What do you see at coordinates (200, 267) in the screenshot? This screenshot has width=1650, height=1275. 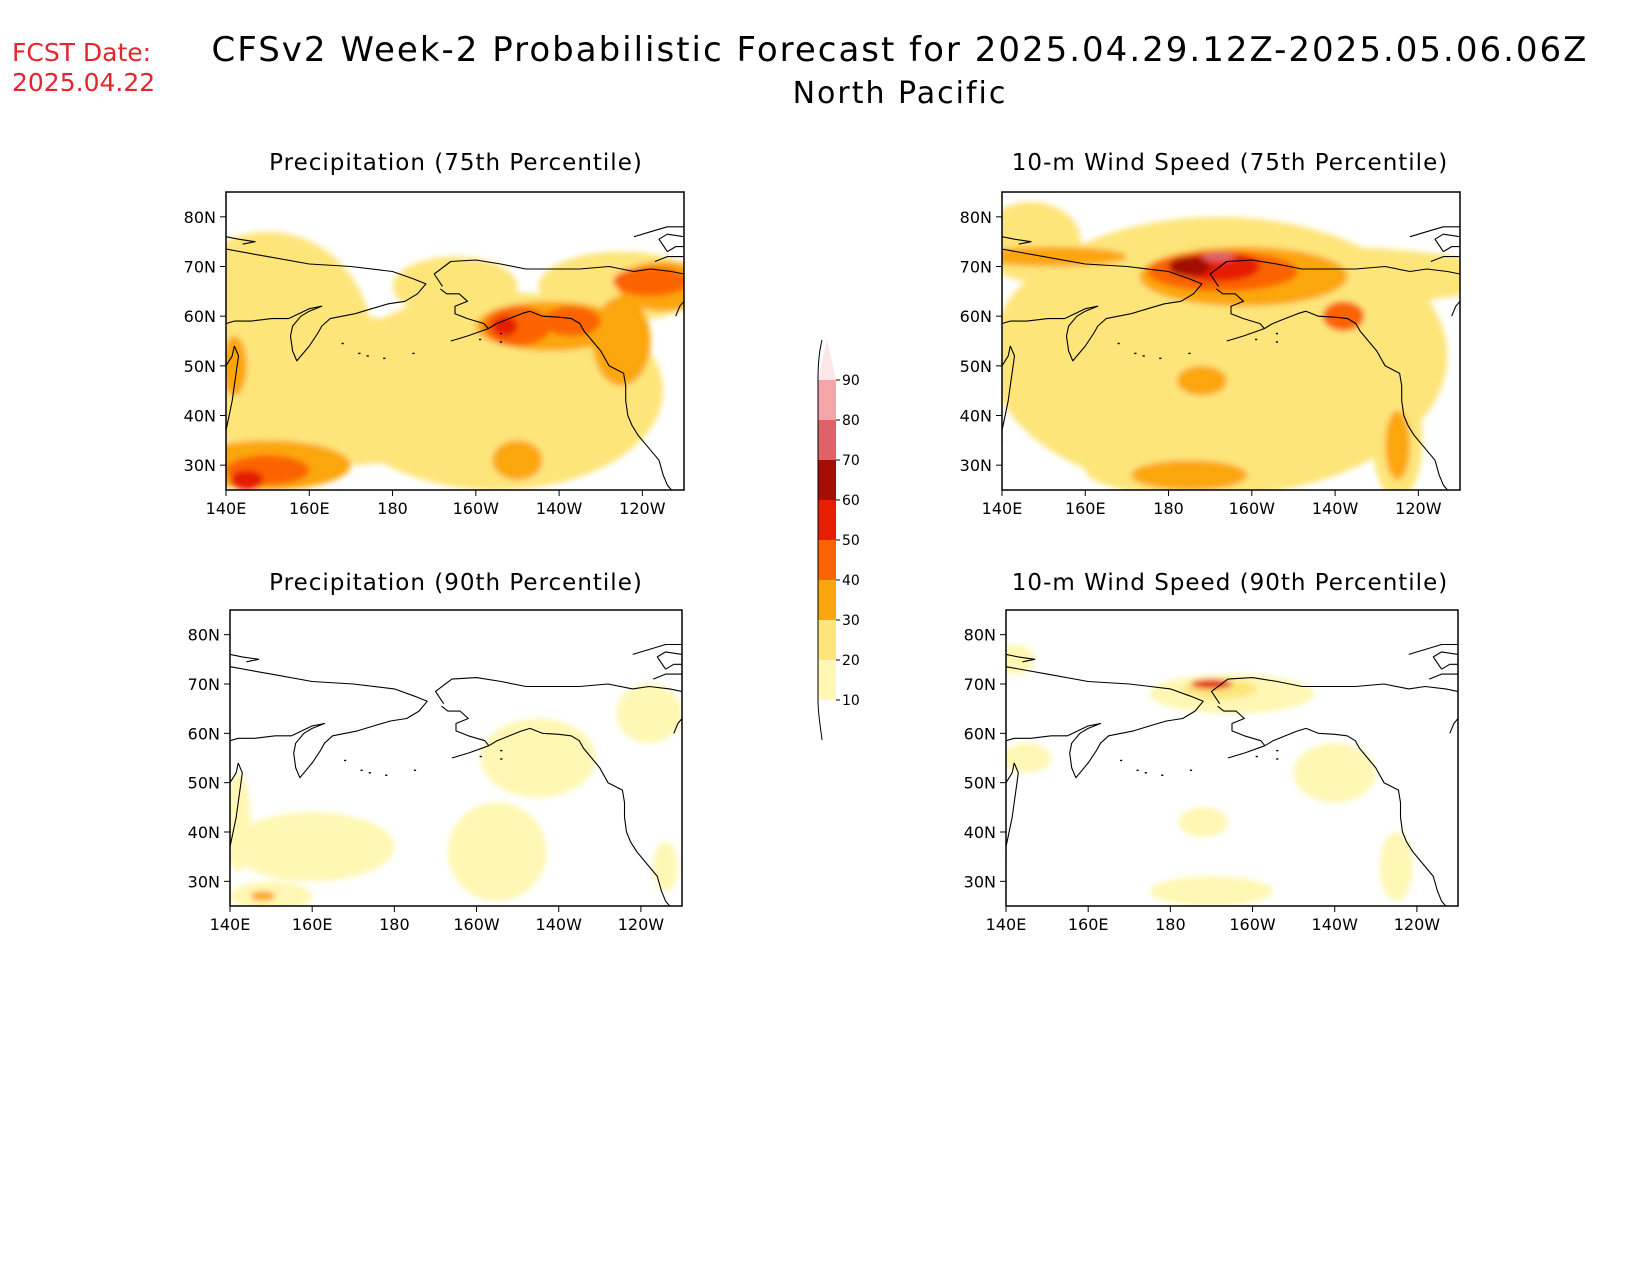 I see `y-tick-label: 70N` at bounding box center [200, 267].